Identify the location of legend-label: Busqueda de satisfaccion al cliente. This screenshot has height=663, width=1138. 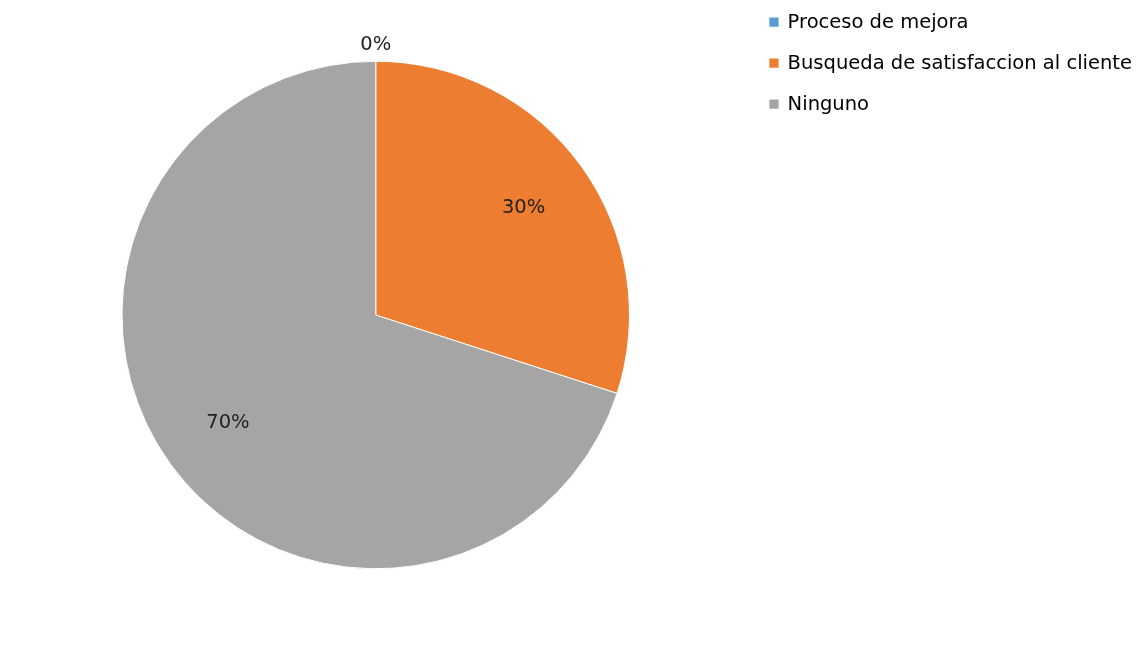
(959, 63).